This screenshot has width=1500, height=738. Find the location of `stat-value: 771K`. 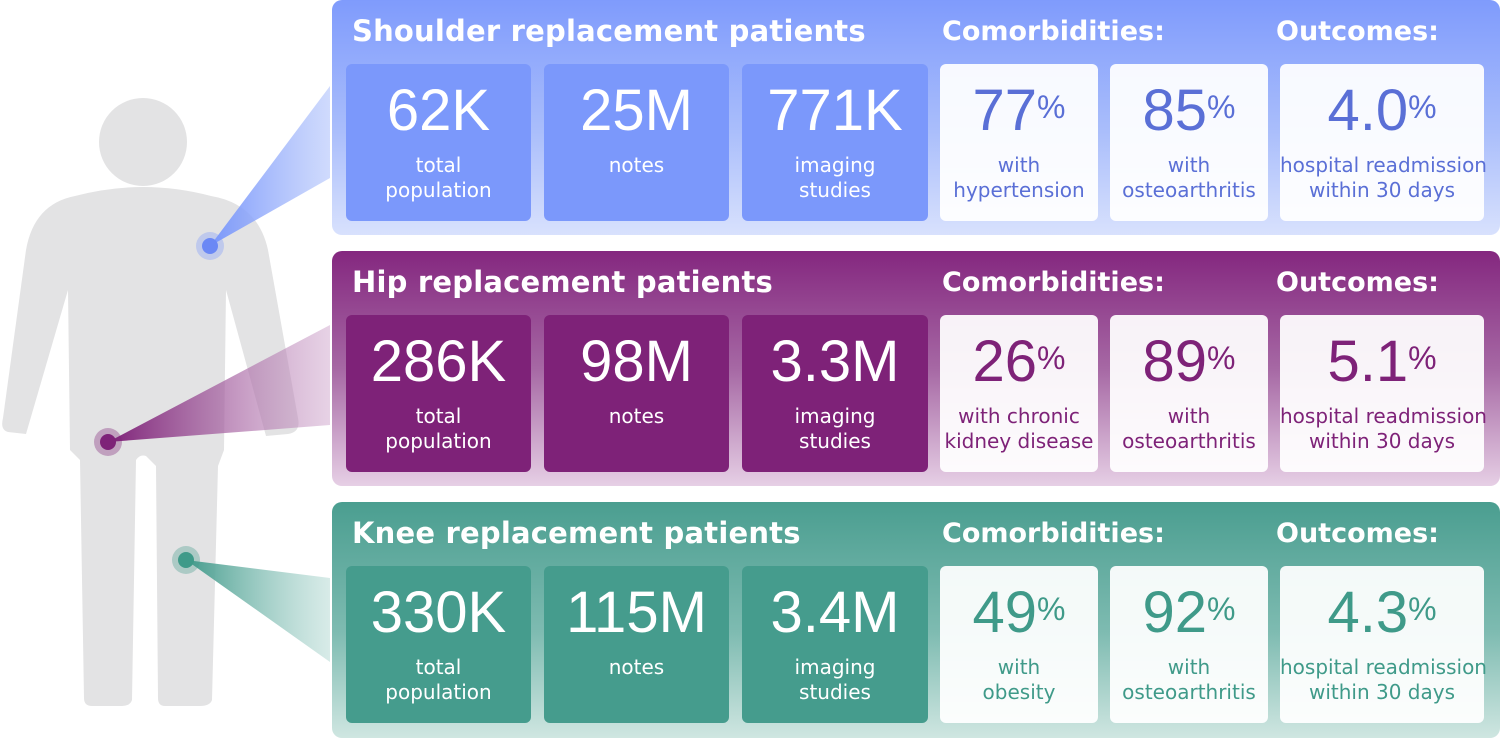

stat-value: 771K is located at coordinates (835, 110).